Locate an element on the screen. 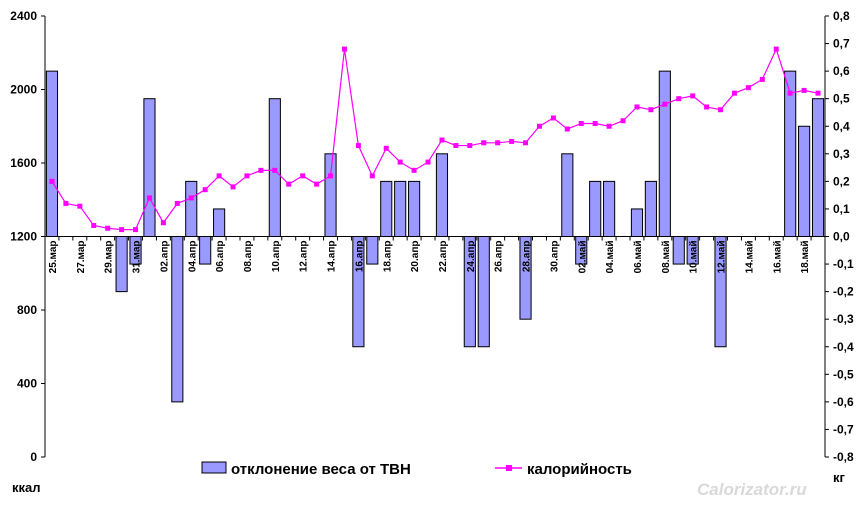  calorie-point-09-апр is located at coordinates (261, 170).